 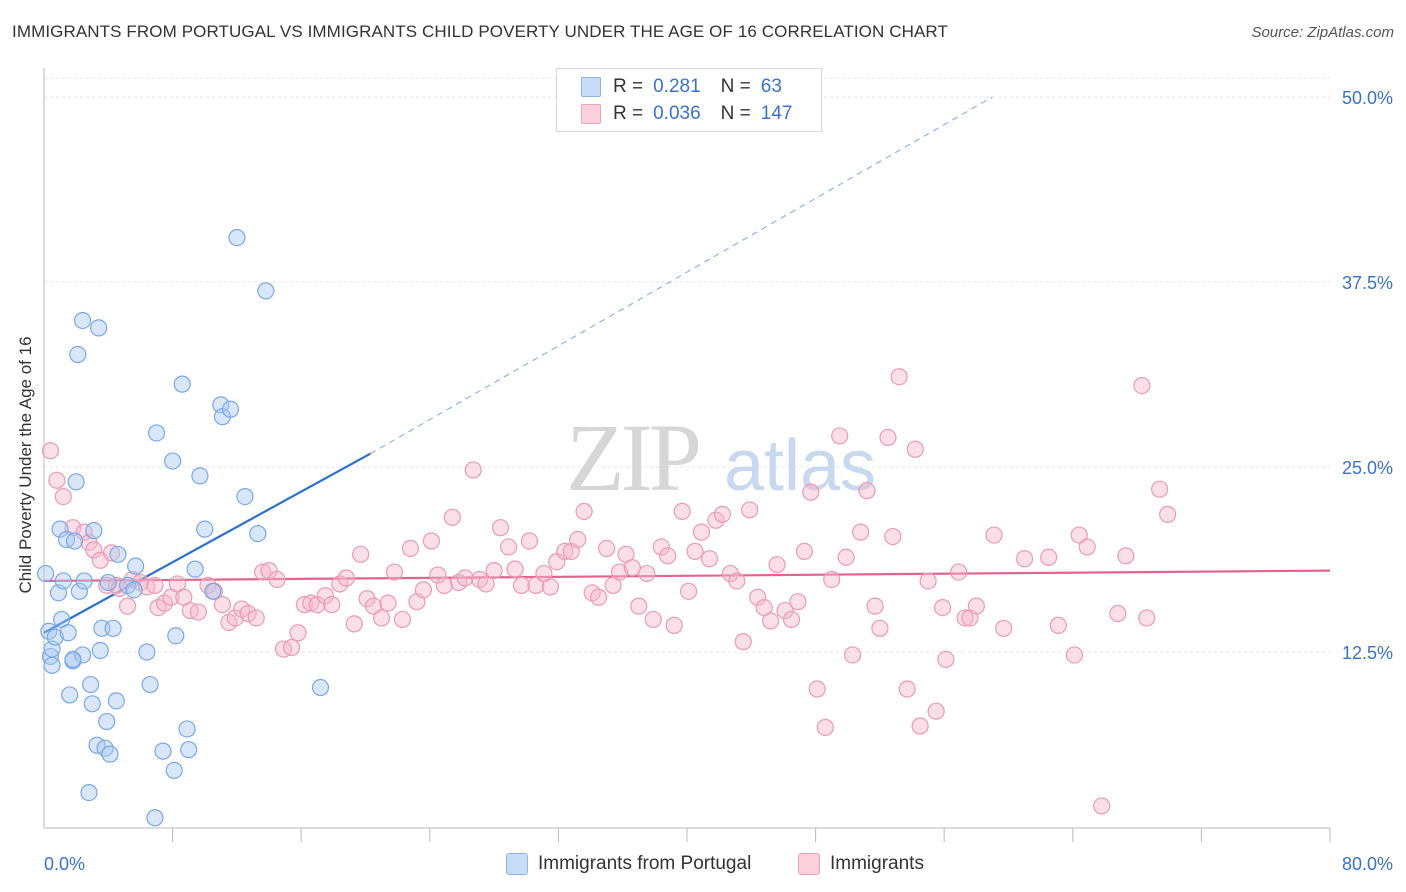 What do you see at coordinates (1367, 653) in the screenshot?
I see `y-tick-label: 12.5%` at bounding box center [1367, 653].